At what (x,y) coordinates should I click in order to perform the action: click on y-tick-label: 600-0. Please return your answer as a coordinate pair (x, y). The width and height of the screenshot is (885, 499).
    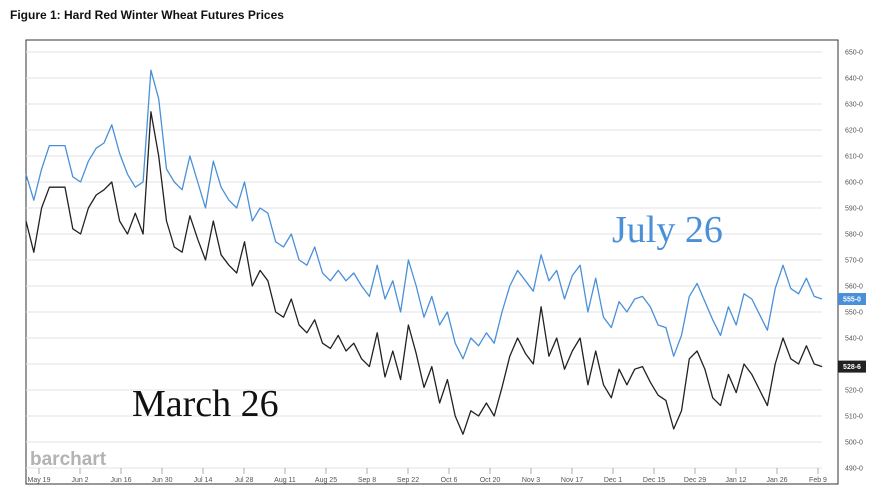
    Looking at the image, I should click on (854, 183).